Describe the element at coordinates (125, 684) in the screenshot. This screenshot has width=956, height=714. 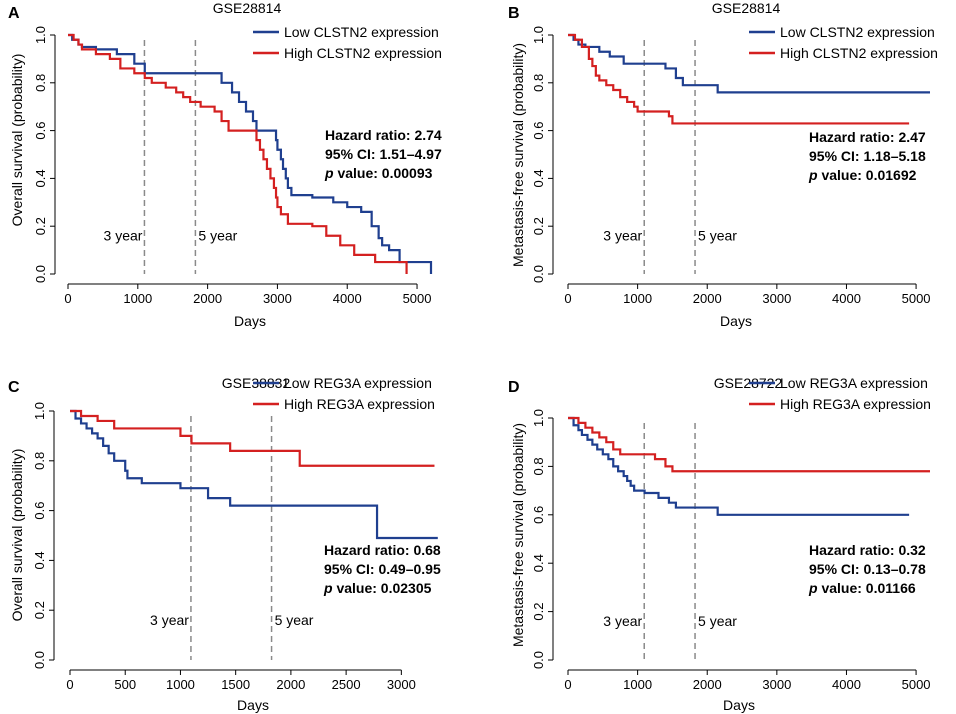
I see `x-tick-label: 500` at that location.